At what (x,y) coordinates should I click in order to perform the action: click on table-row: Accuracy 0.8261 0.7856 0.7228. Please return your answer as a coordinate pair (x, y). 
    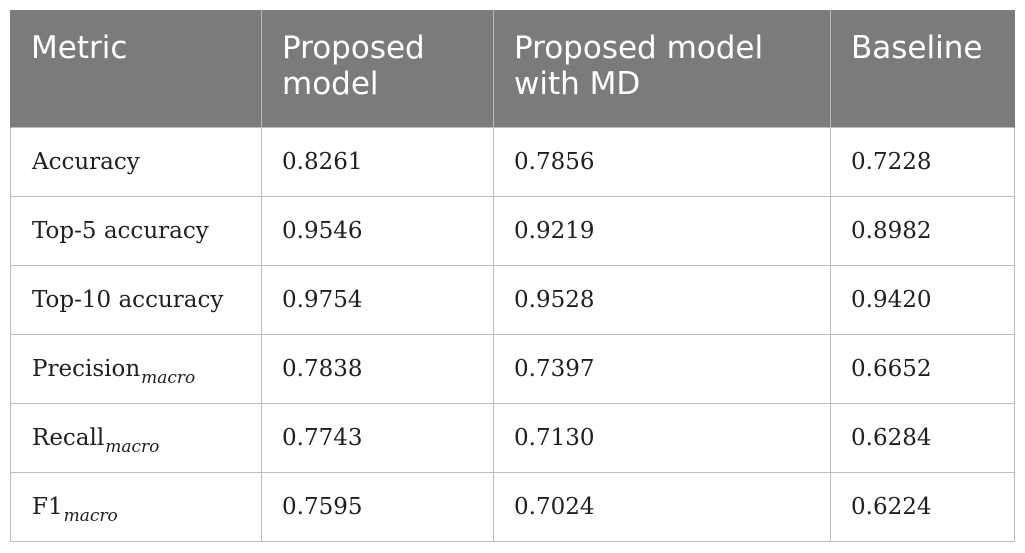
    Looking at the image, I should click on (512, 161).